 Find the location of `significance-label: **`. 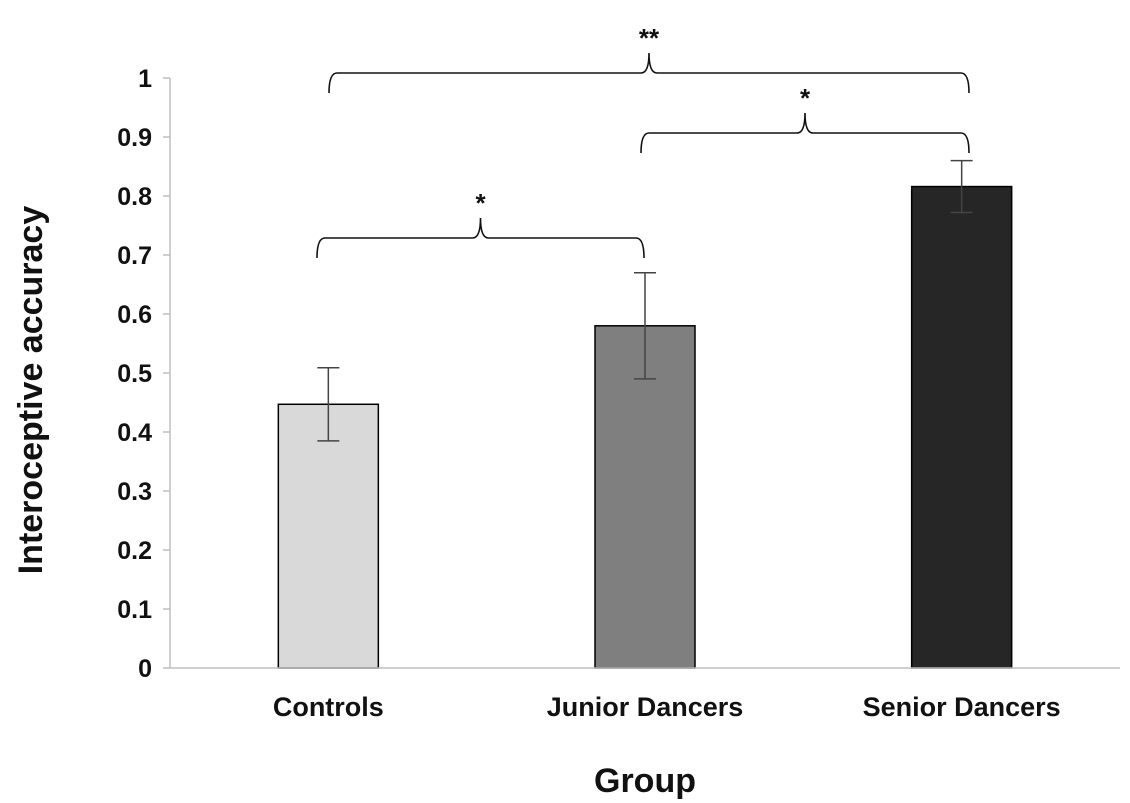

significance-label: ** is located at coordinates (649, 38).